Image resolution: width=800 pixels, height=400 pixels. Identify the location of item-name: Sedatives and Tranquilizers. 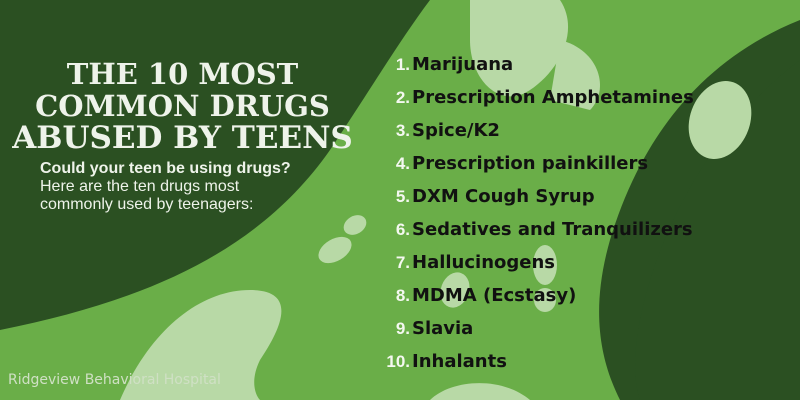
(552, 229).